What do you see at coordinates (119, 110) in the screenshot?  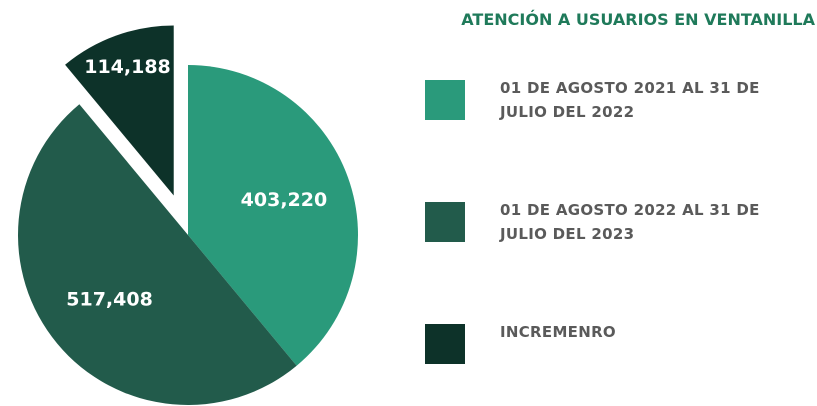 I see `pie-slice` at bounding box center [119, 110].